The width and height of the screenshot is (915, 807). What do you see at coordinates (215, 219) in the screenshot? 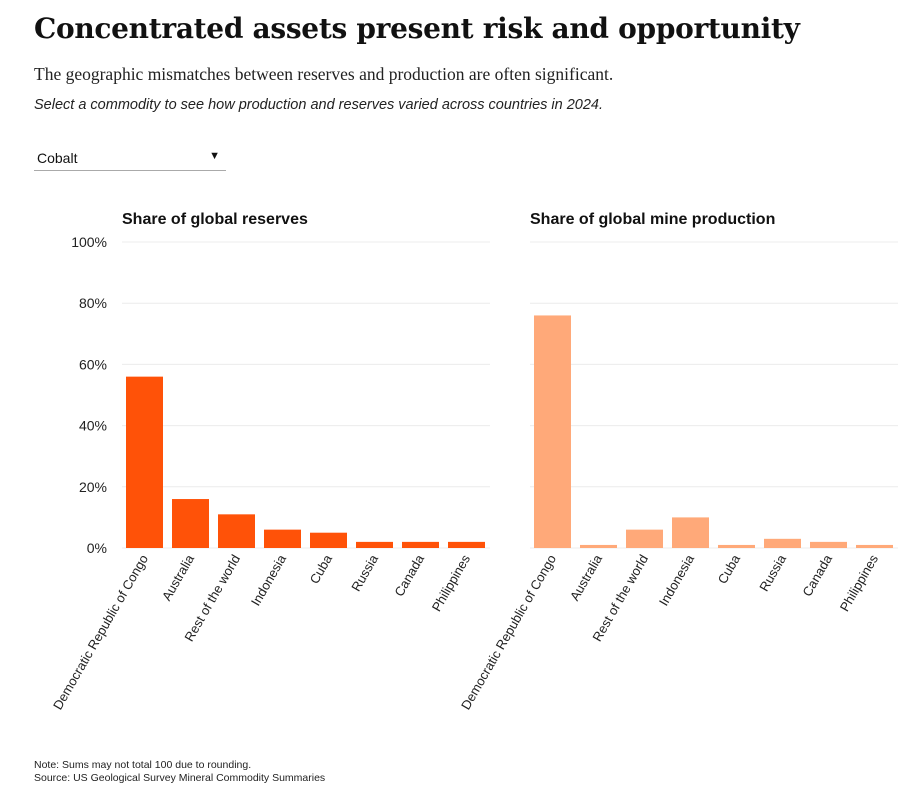
I see `reserves-chart-title: Share of global reserves` at bounding box center [215, 219].